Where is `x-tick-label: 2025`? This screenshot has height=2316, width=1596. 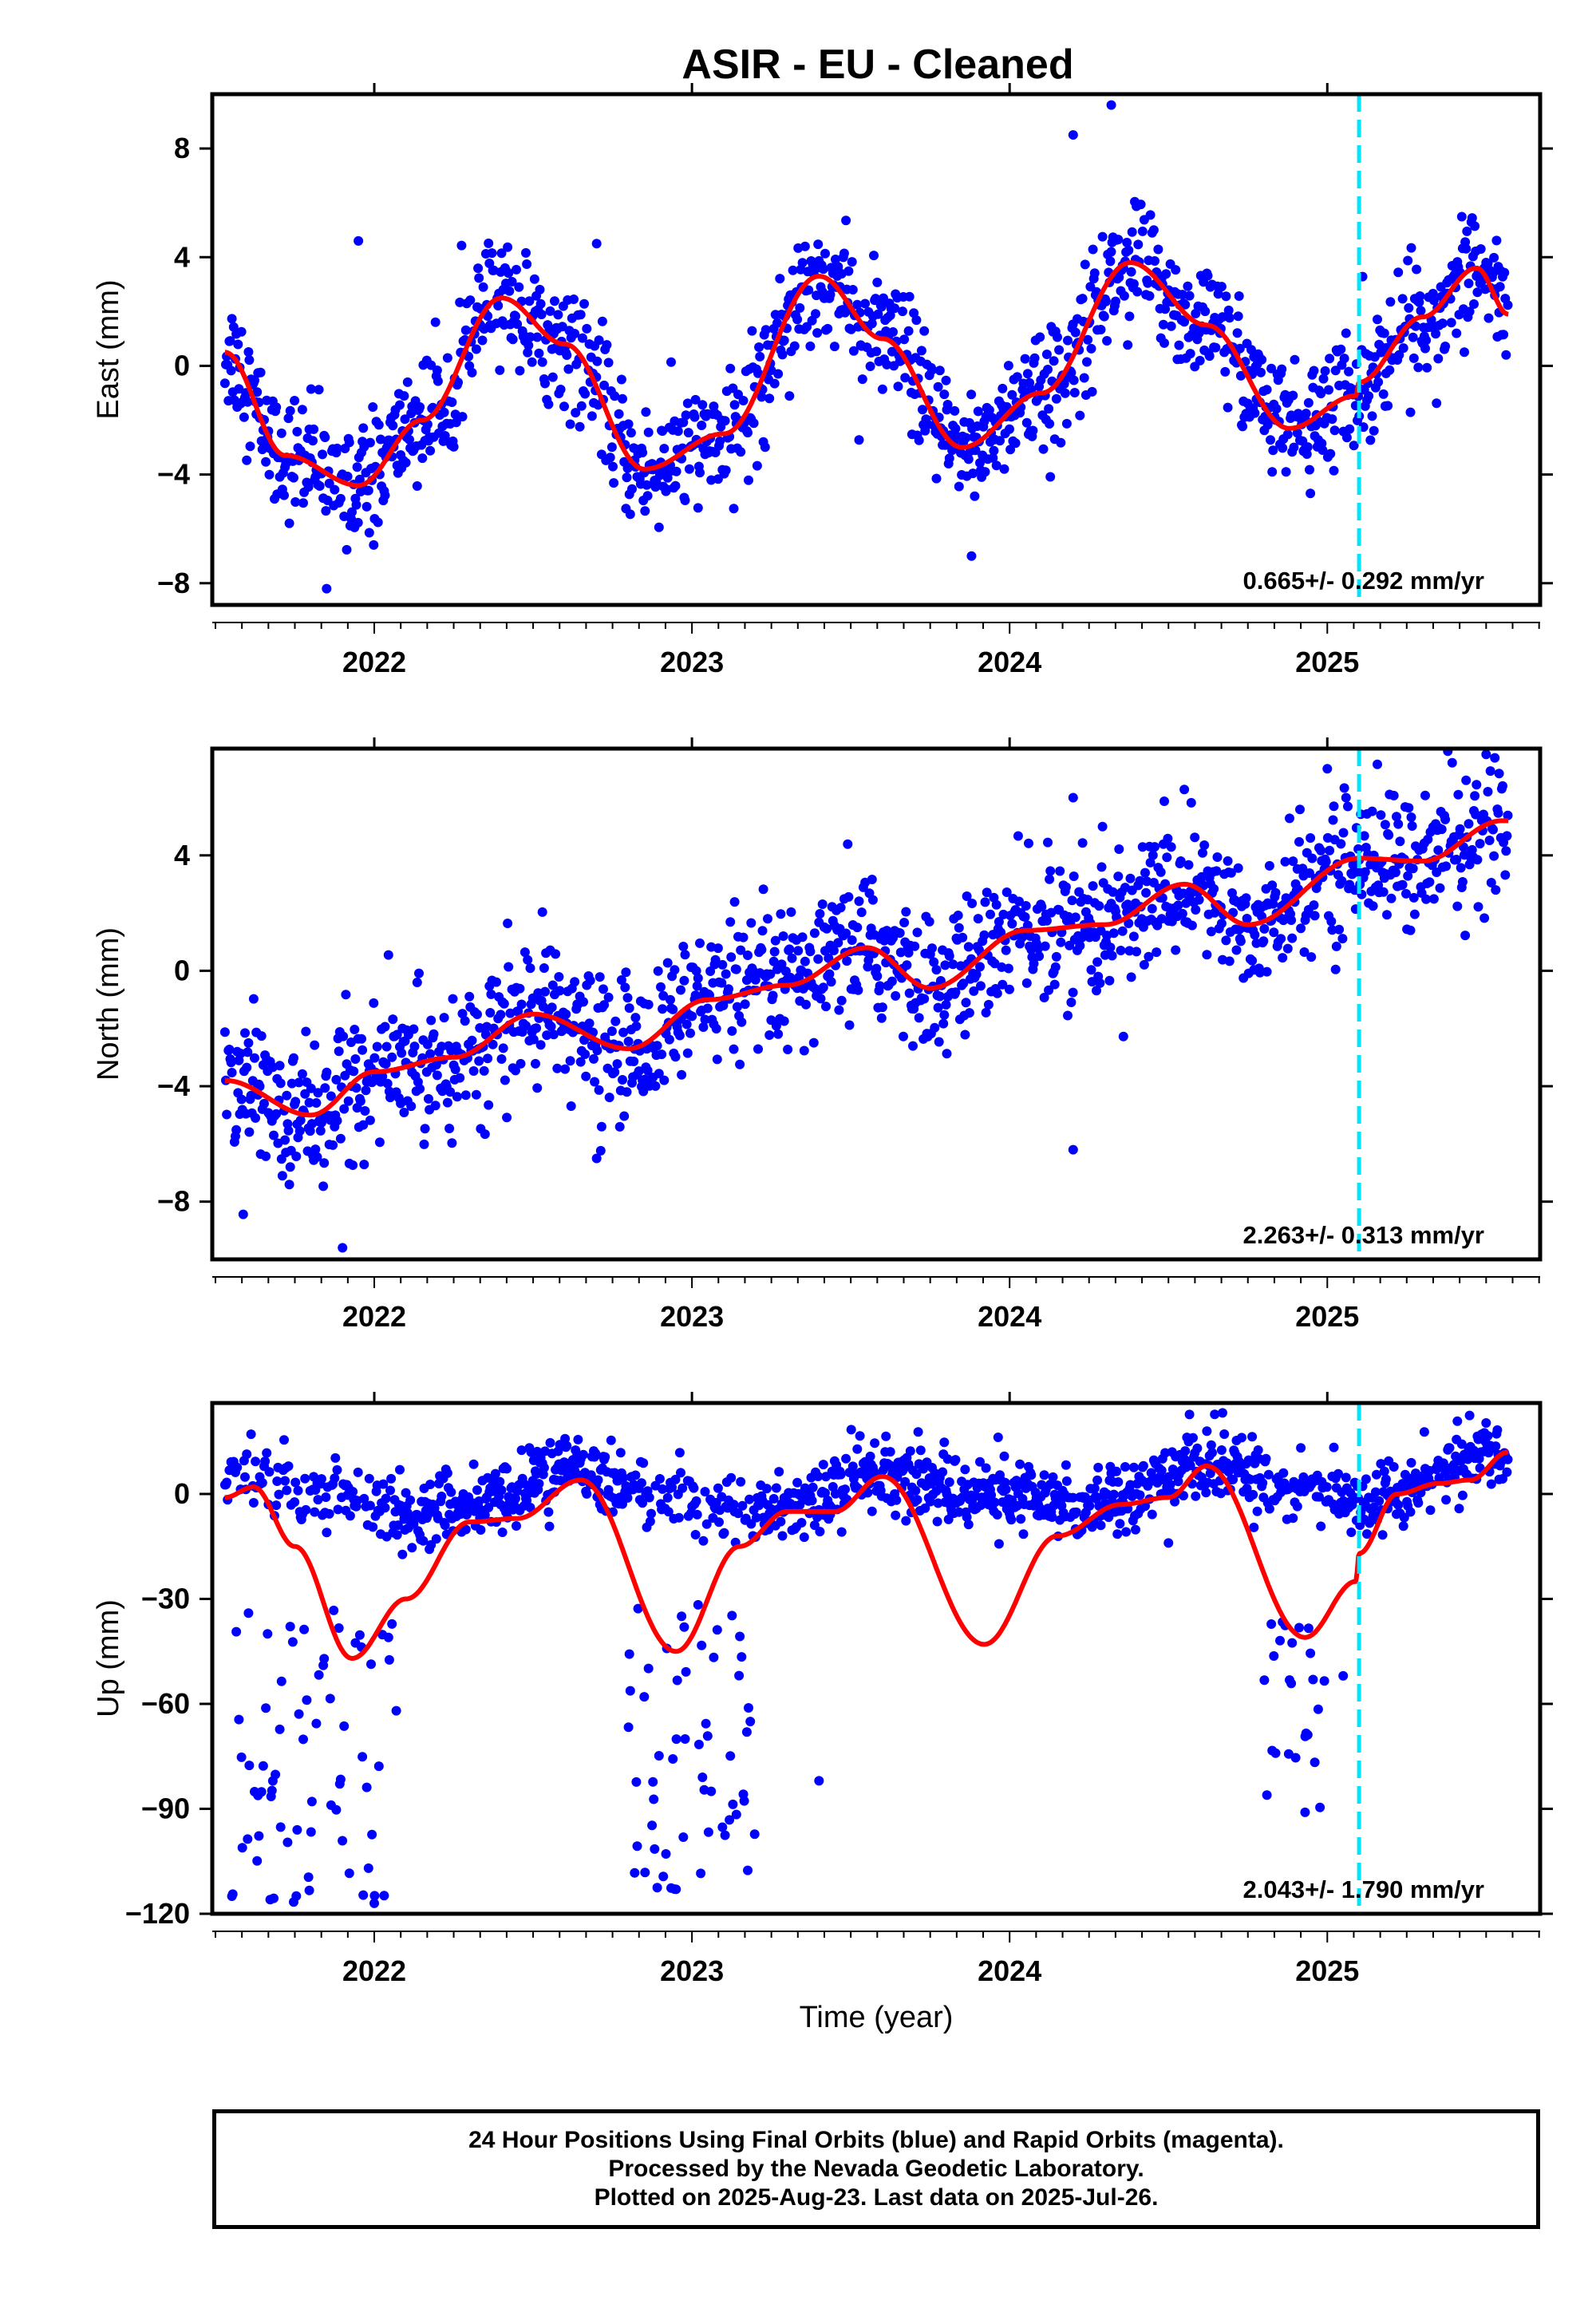
x-tick-label: 2025 is located at coordinates (1327, 1316).